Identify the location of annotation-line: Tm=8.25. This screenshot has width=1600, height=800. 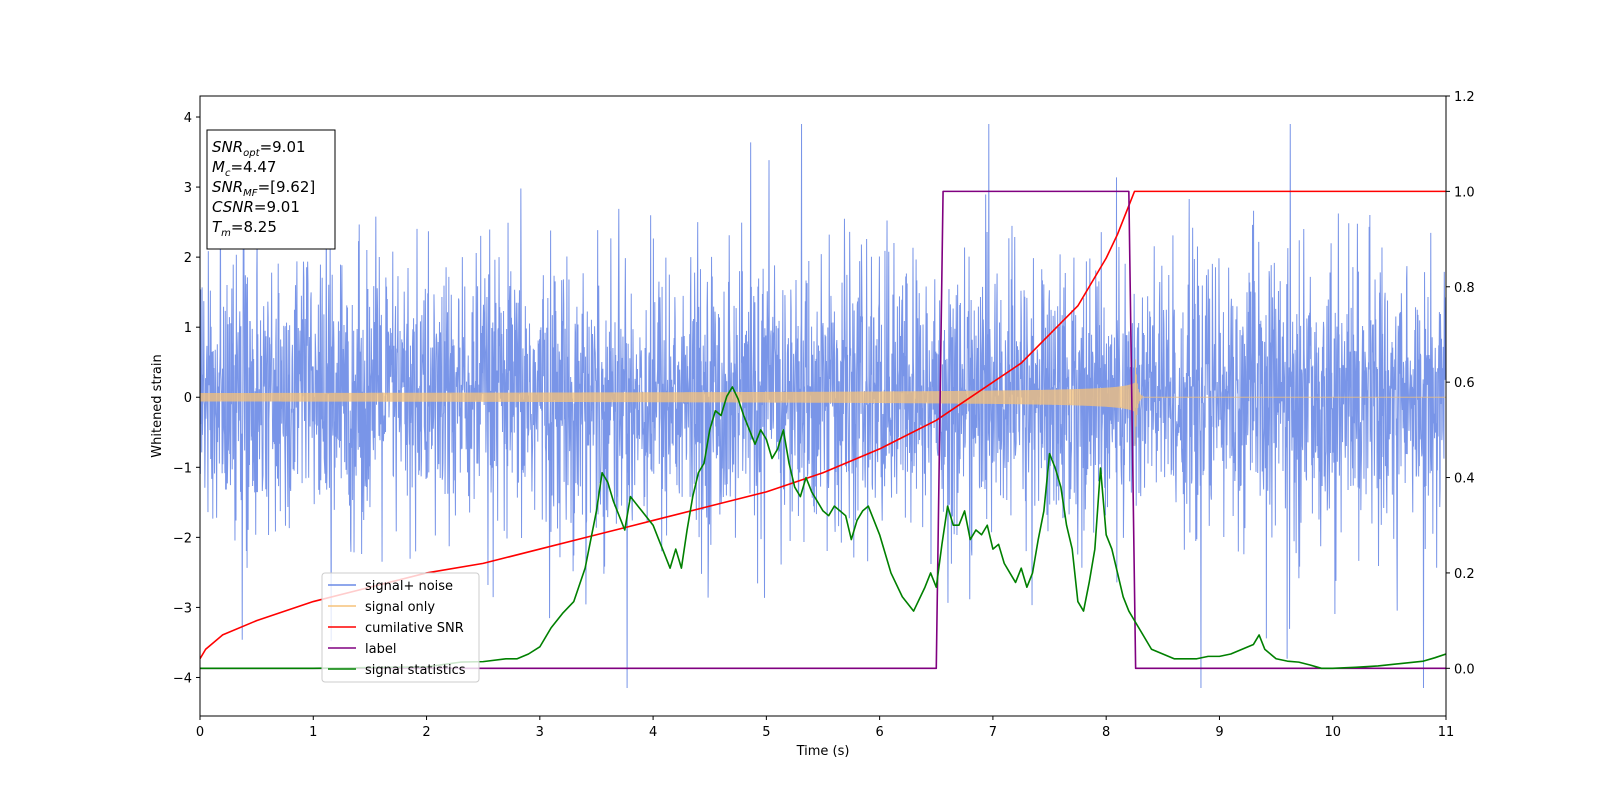
(244, 228).